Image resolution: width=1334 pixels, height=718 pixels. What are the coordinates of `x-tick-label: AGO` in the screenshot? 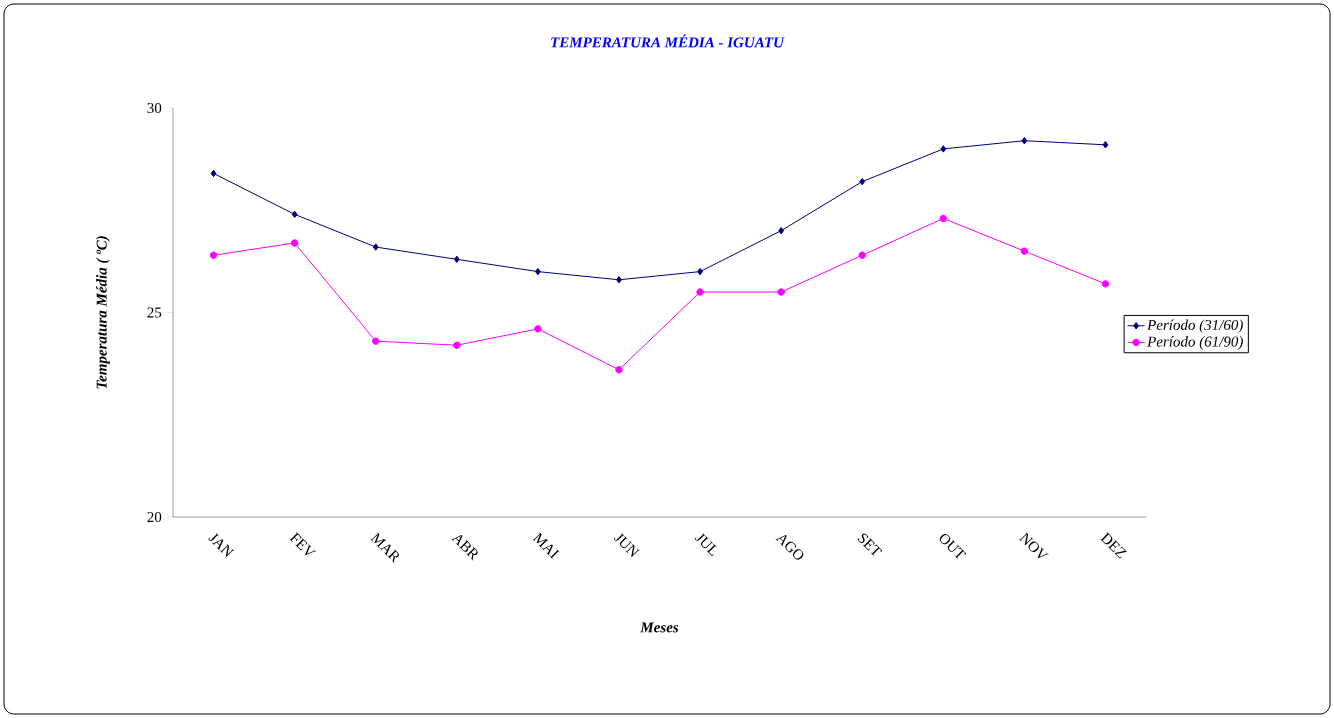 It's located at (789, 547).